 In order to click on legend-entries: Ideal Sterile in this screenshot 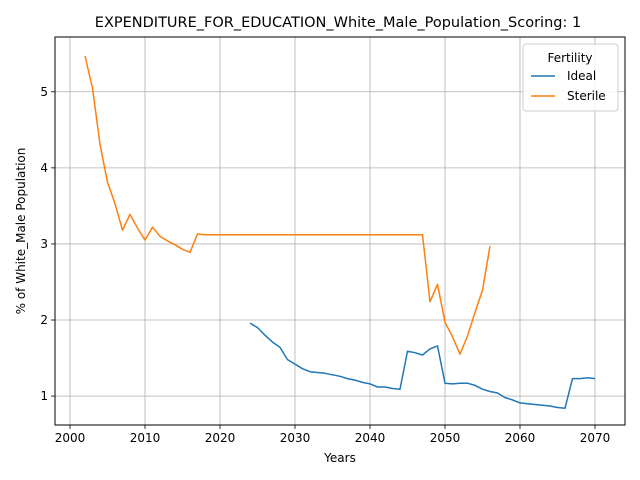, I will do `click(568, 86)`.